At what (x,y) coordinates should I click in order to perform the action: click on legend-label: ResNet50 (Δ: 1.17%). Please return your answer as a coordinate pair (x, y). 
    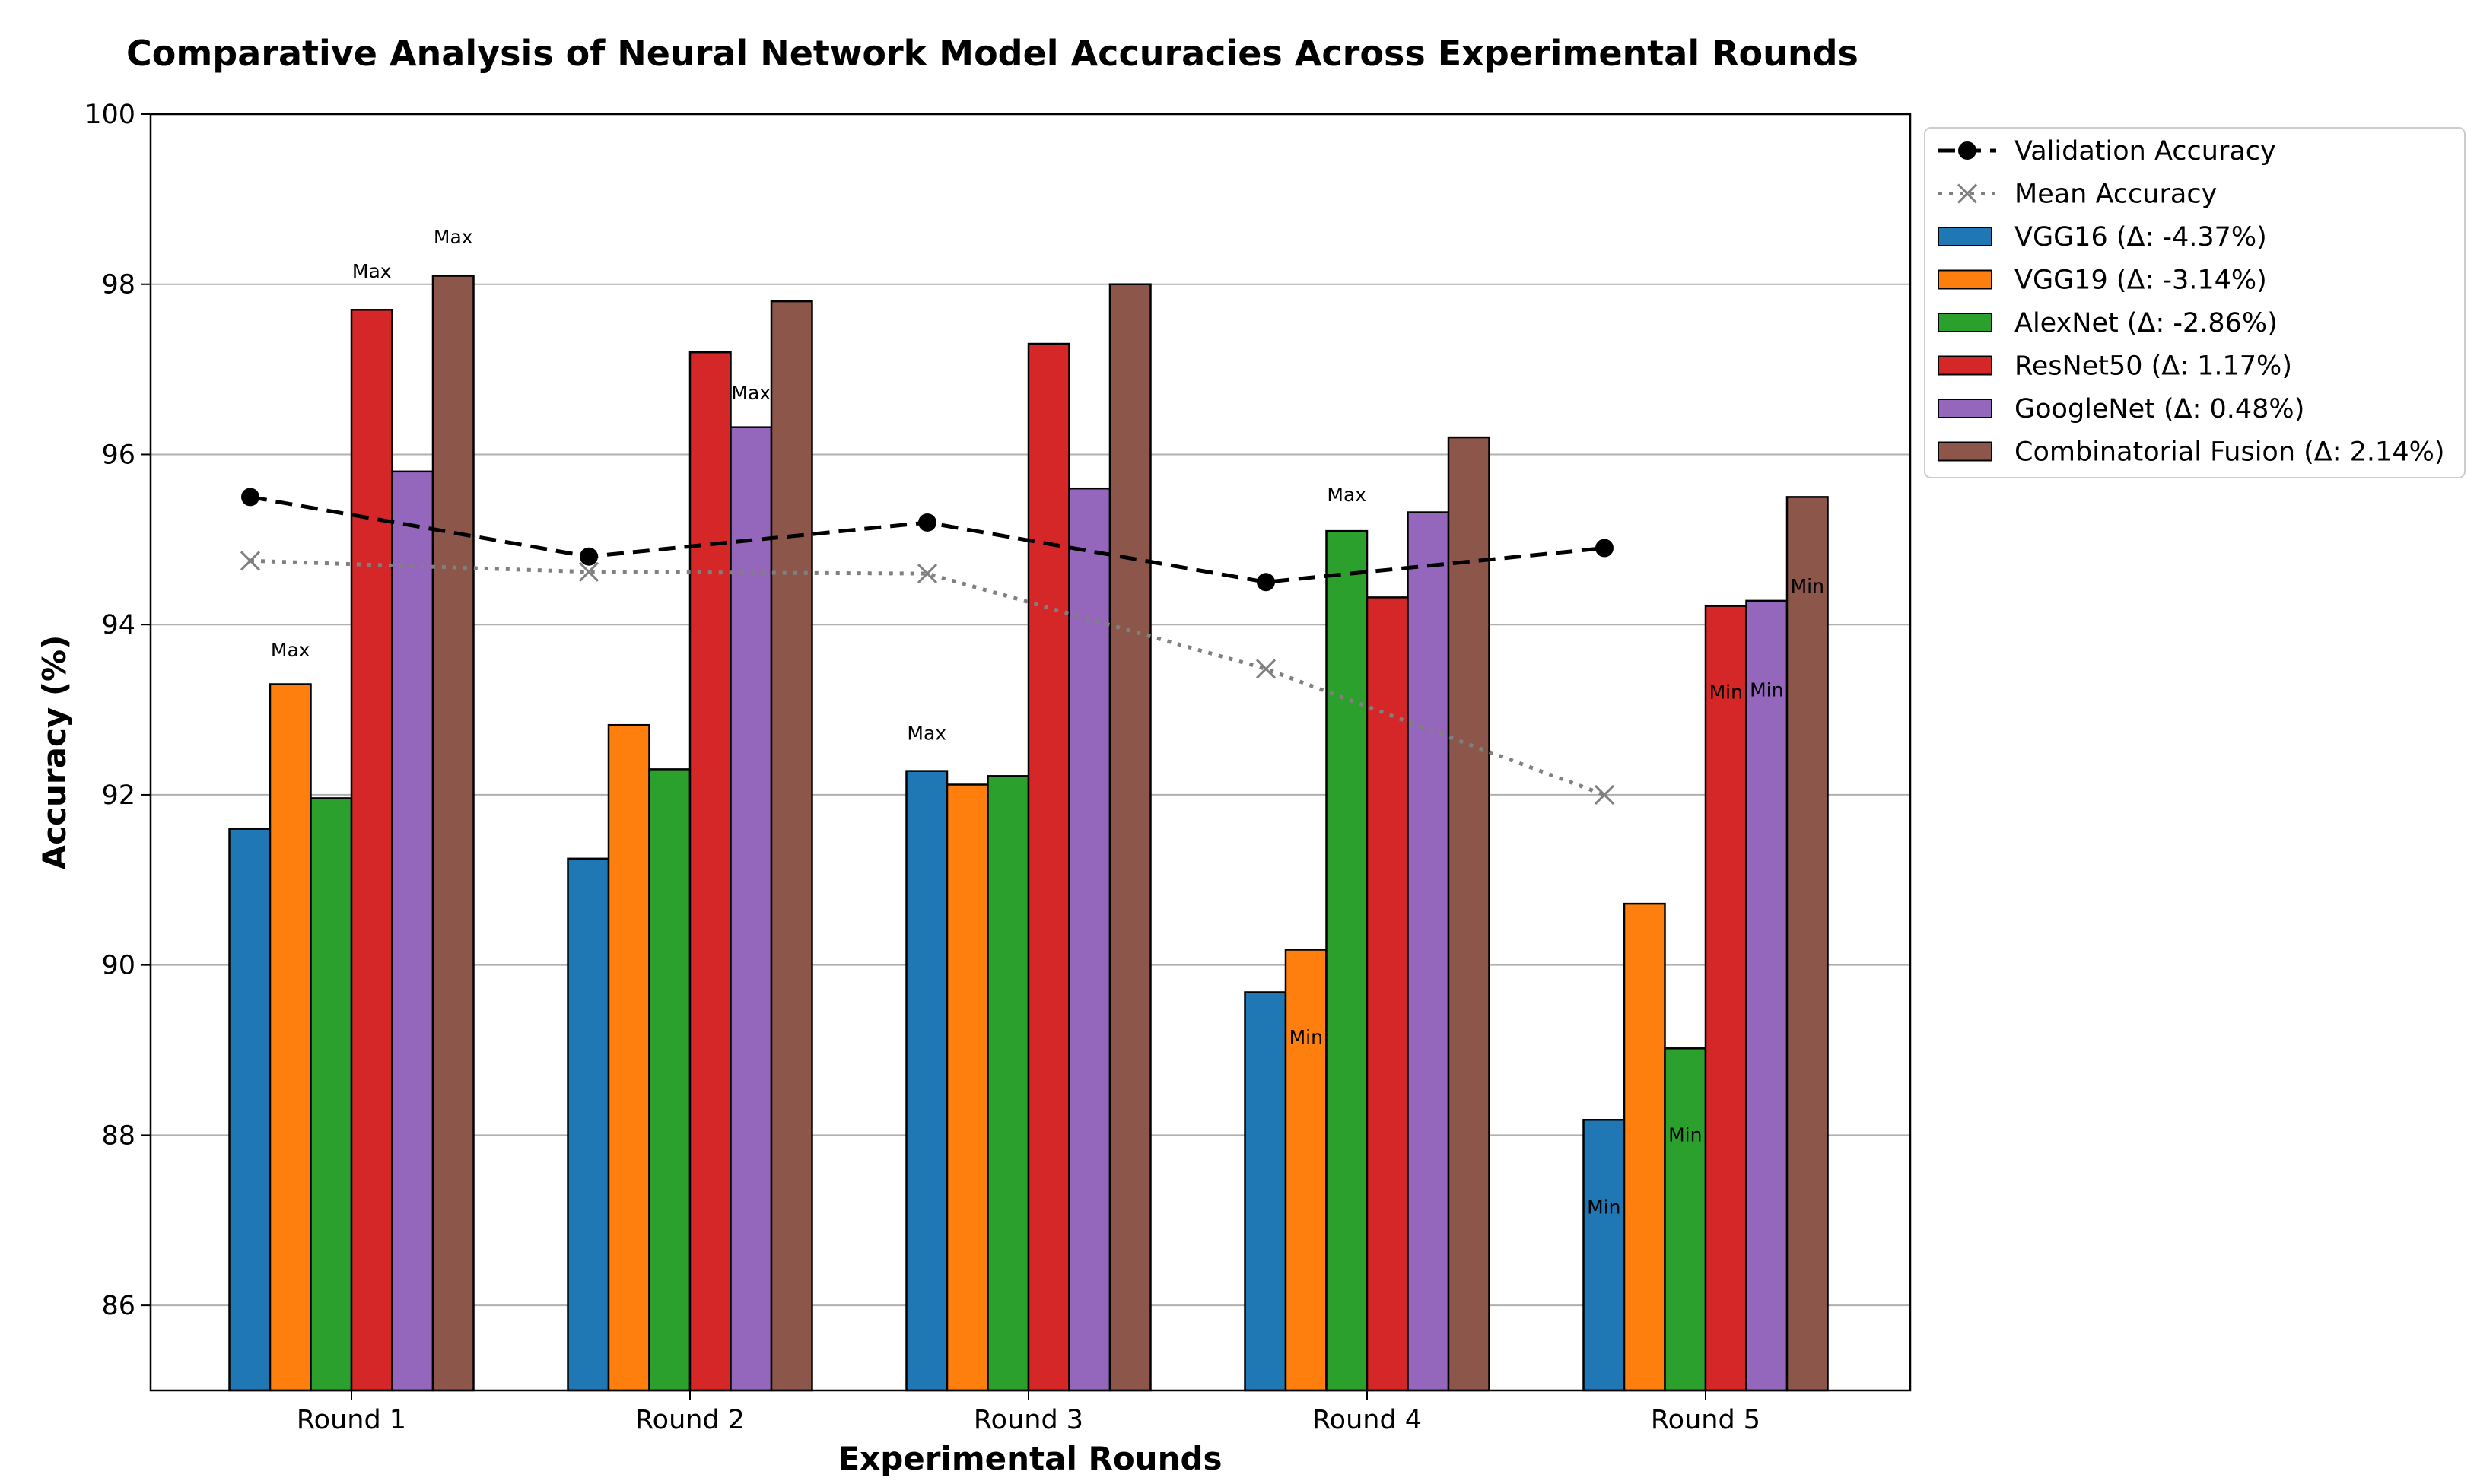
    Looking at the image, I should click on (2153, 366).